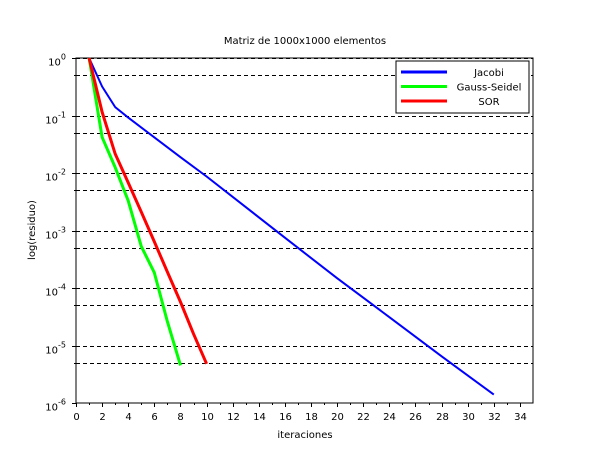  I want to click on x-tick-label: 8, so click(180, 417).